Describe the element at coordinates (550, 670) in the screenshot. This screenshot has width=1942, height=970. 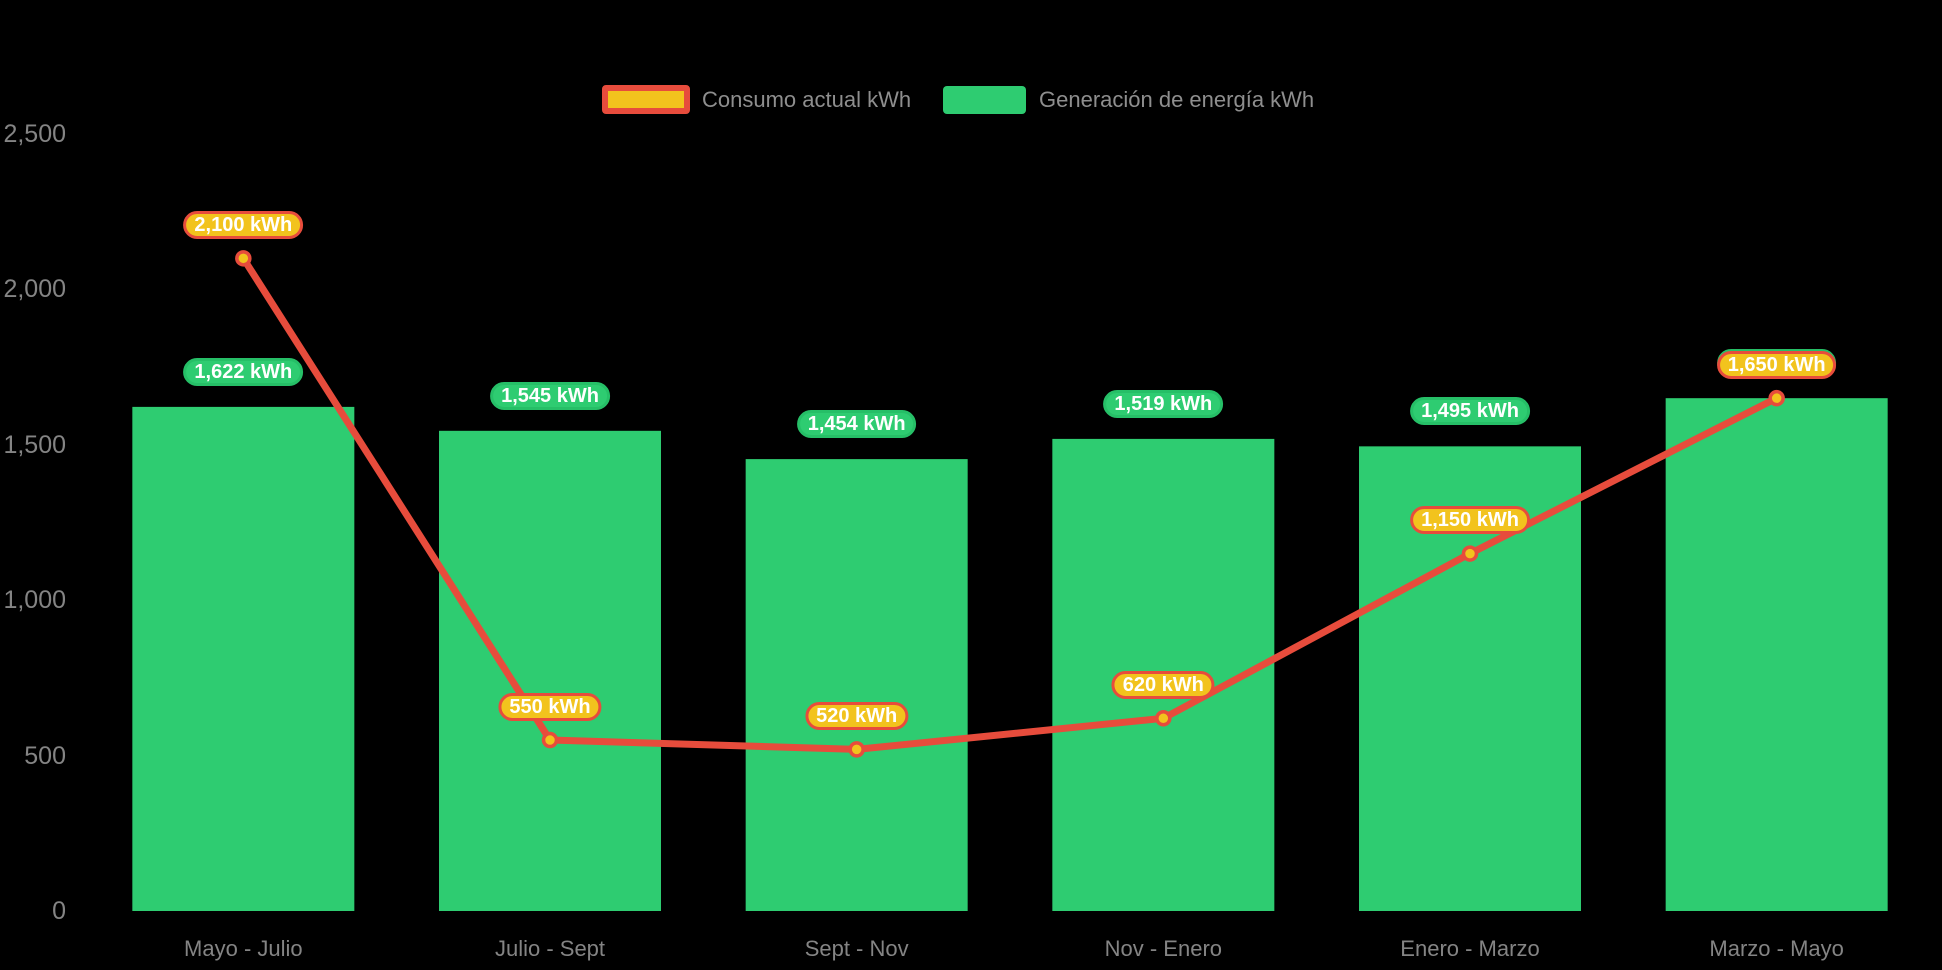
I see `bar-julio-sept` at that location.